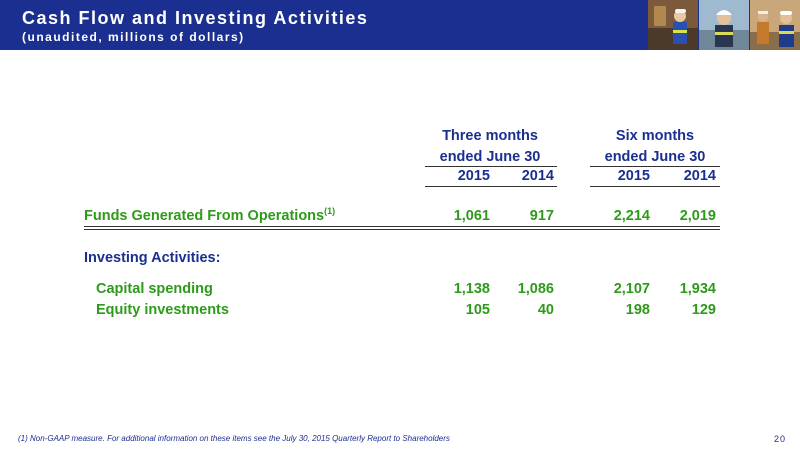 Image resolution: width=800 pixels, height=450 pixels. What do you see at coordinates (402, 229) in the screenshot?
I see `funds-double-rule-bottom` at bounding box center [402, 229].